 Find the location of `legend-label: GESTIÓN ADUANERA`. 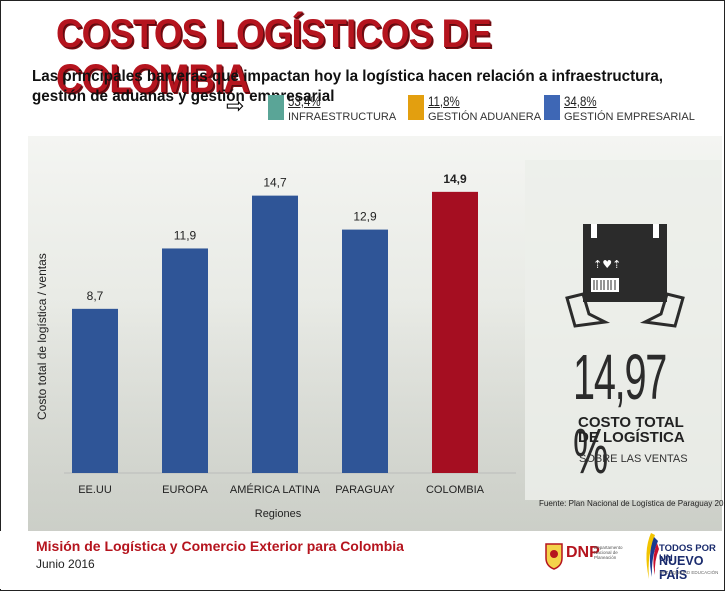

legend-label: GESTIÓN ADUANERA is located at coordinates (485, 117).